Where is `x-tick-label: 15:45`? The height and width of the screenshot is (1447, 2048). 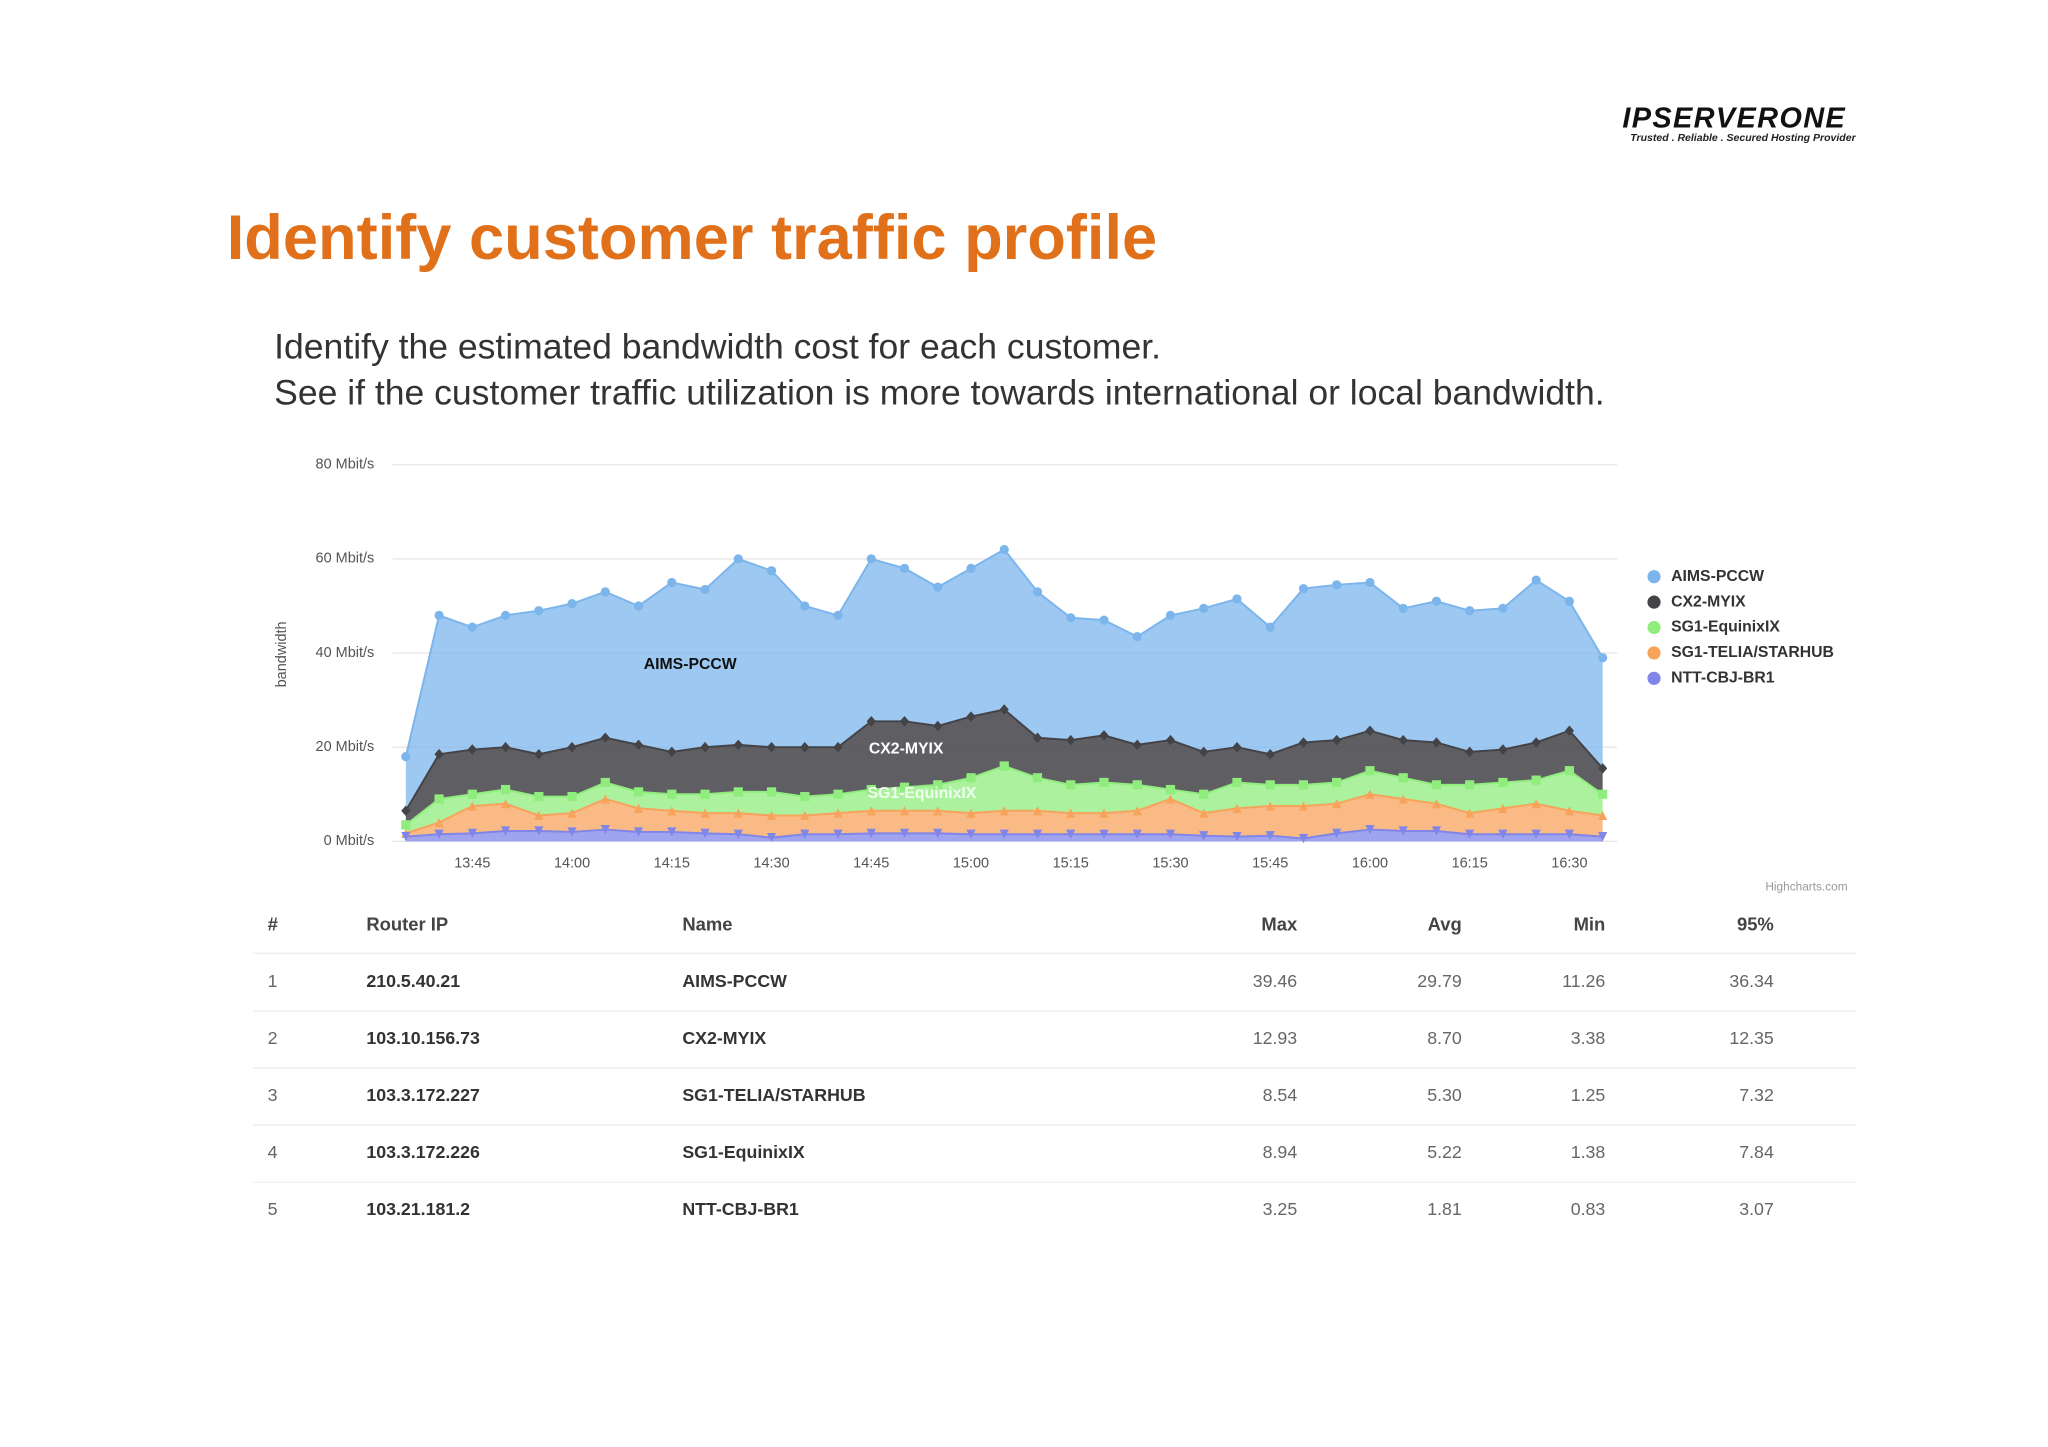 x-tick-label: 15:45 is located at coordinates (1270, 864).